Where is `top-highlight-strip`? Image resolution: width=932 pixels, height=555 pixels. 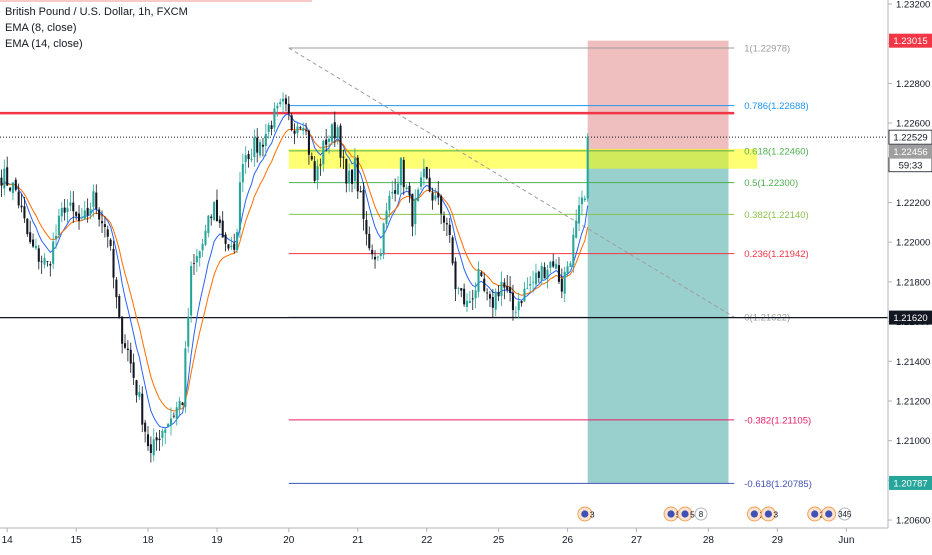
top-highlight-strip is located at coordinates (156, 1).